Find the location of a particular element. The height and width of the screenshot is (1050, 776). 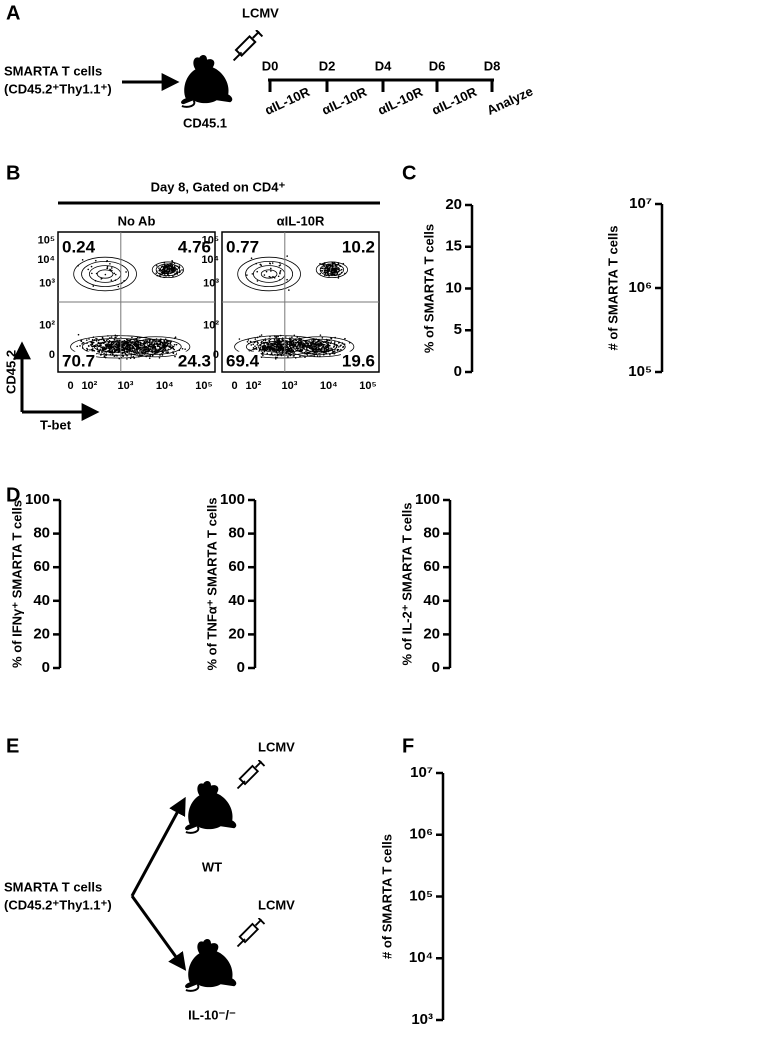

y-tick-label: 20 is located at coordinates (236, 633).